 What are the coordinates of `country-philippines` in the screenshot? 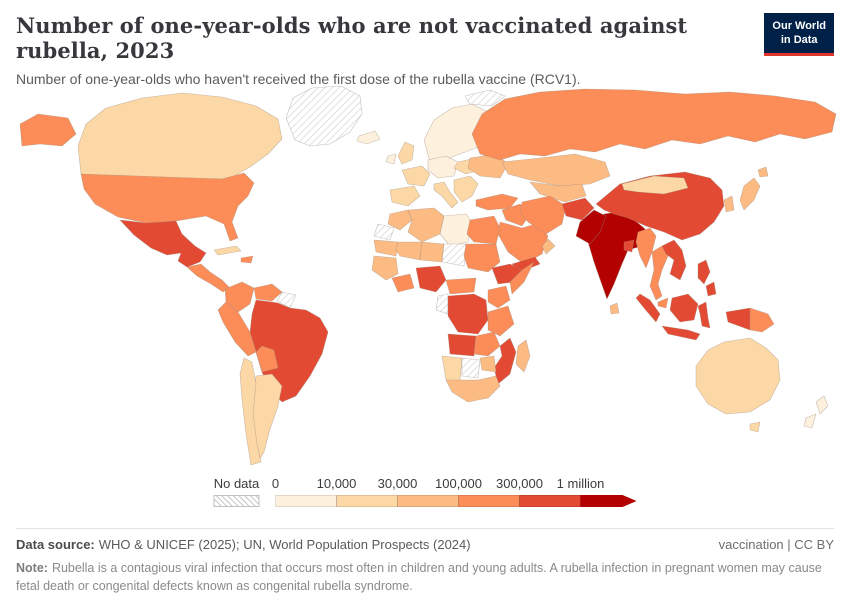 It's located at (704, 272).